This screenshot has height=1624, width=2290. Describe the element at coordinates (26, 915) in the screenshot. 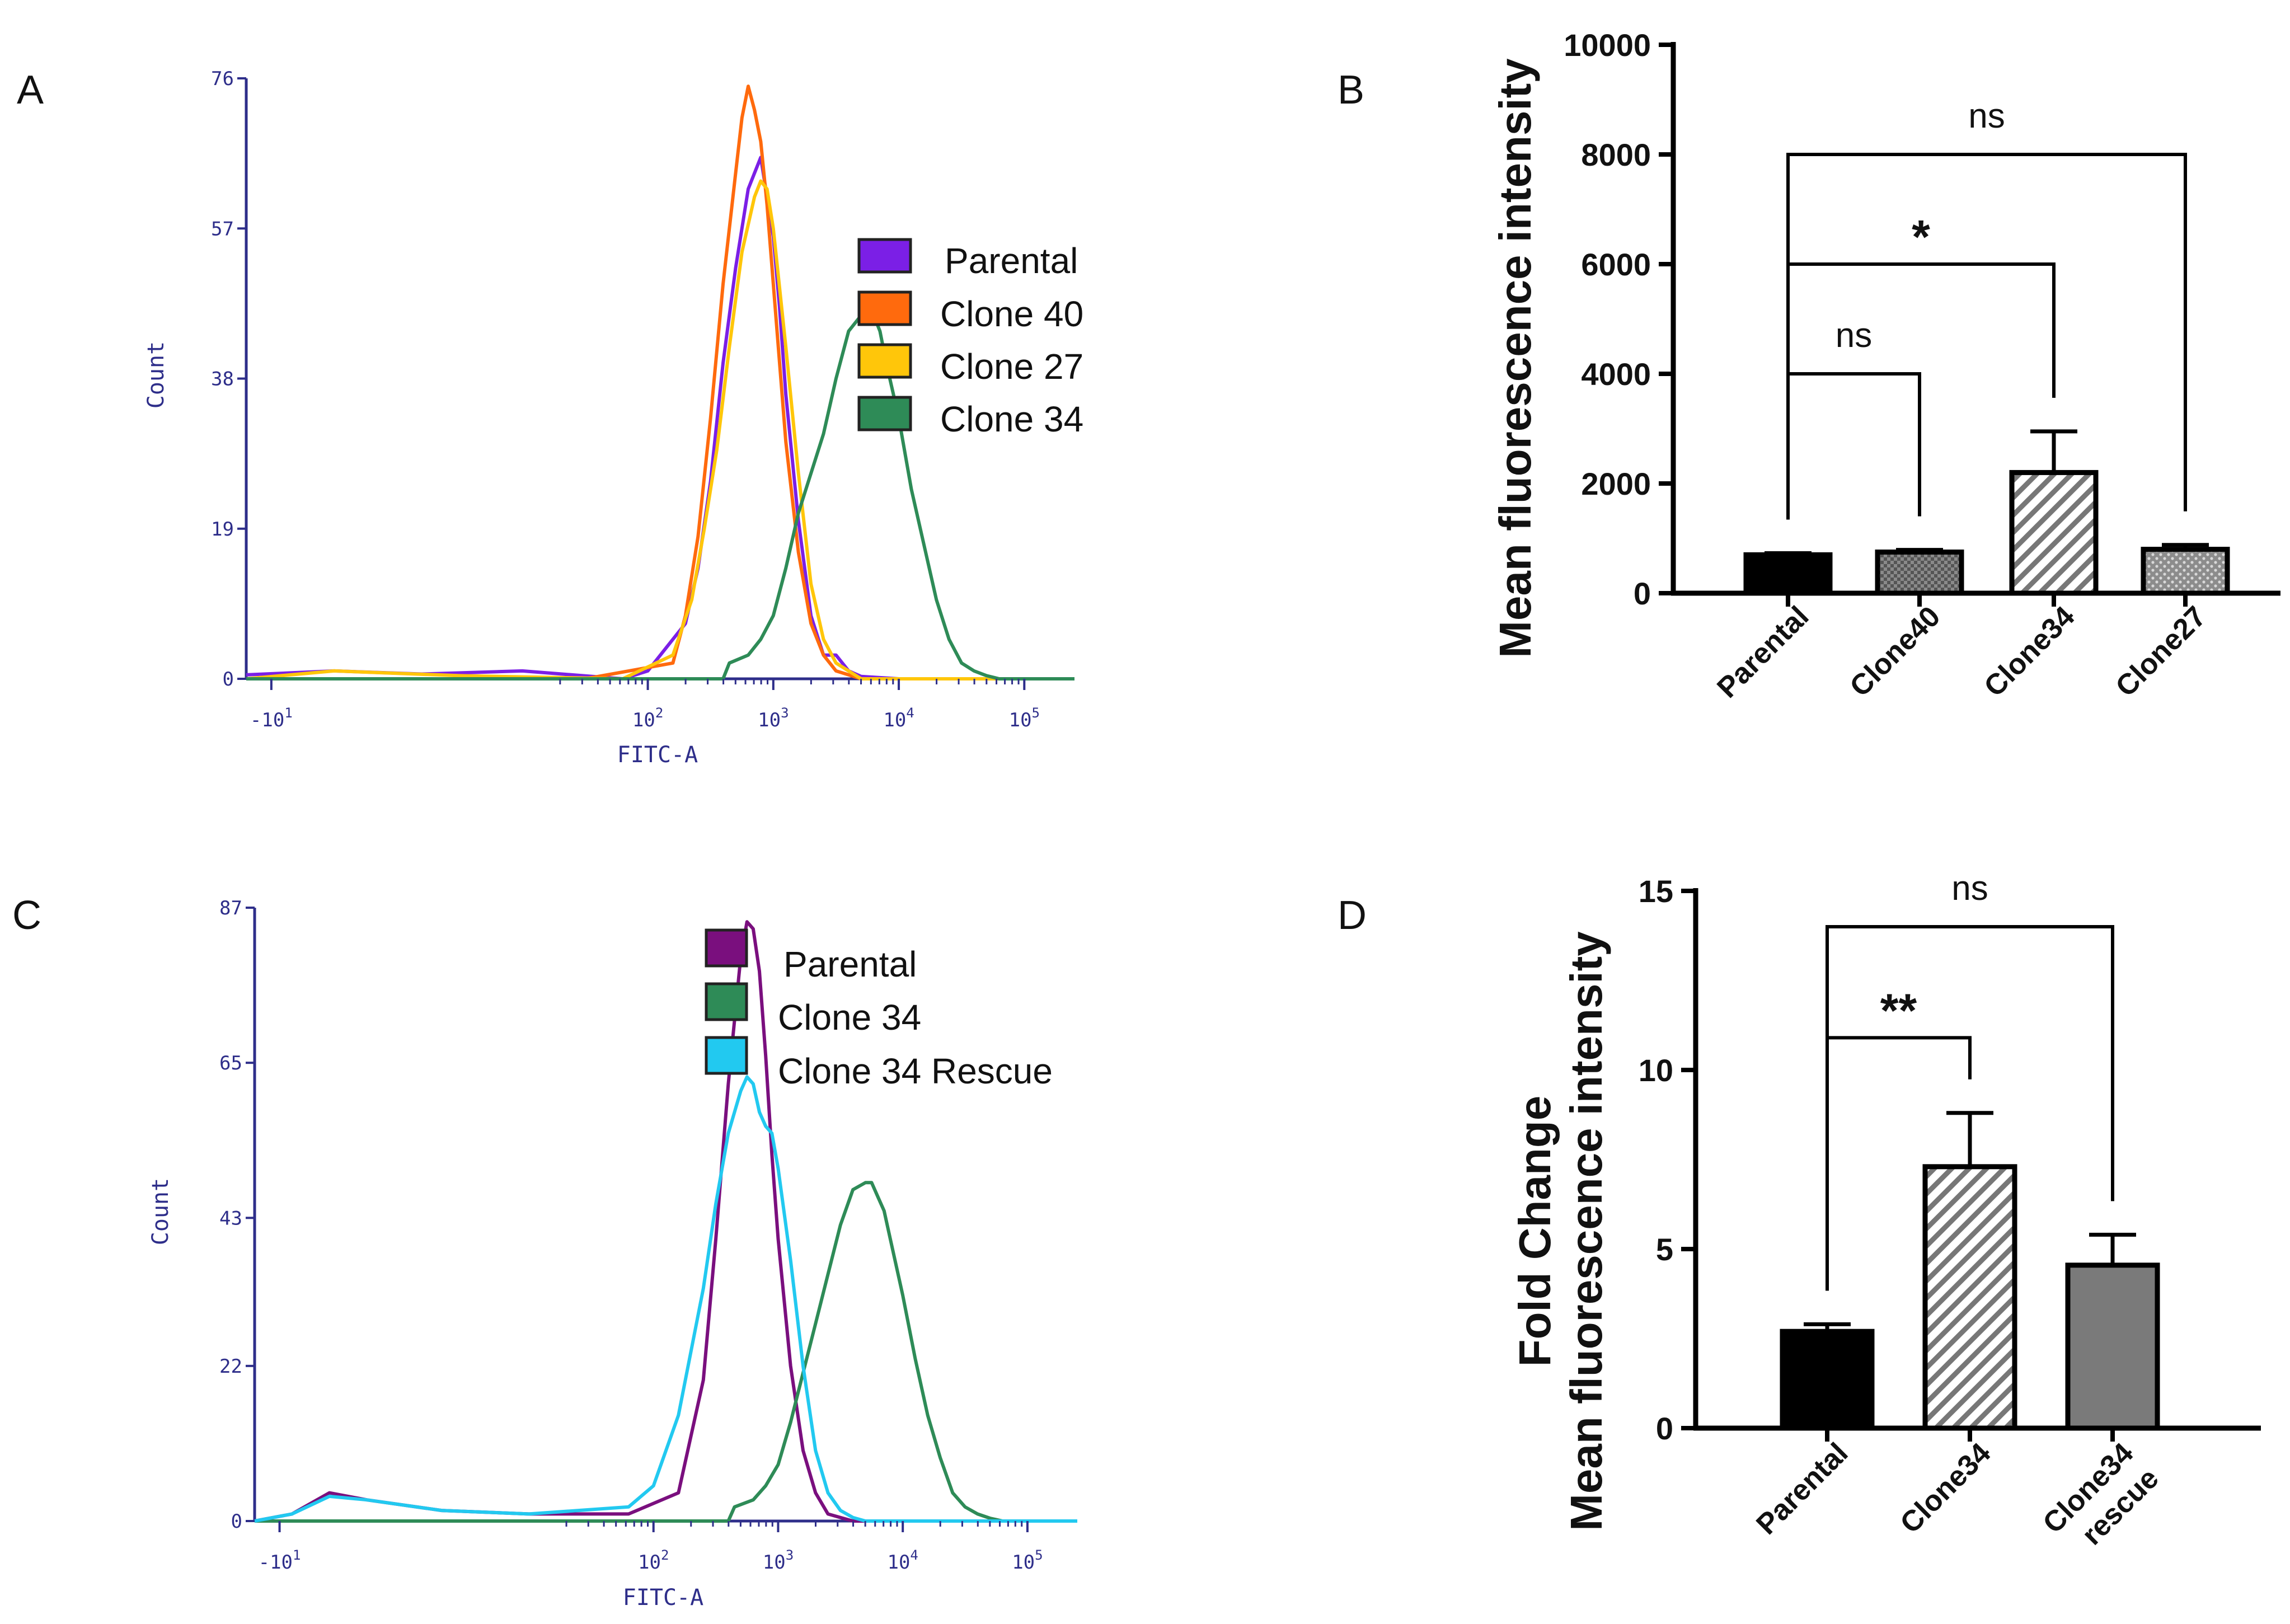

I see `panel-label-c: C` at that location.